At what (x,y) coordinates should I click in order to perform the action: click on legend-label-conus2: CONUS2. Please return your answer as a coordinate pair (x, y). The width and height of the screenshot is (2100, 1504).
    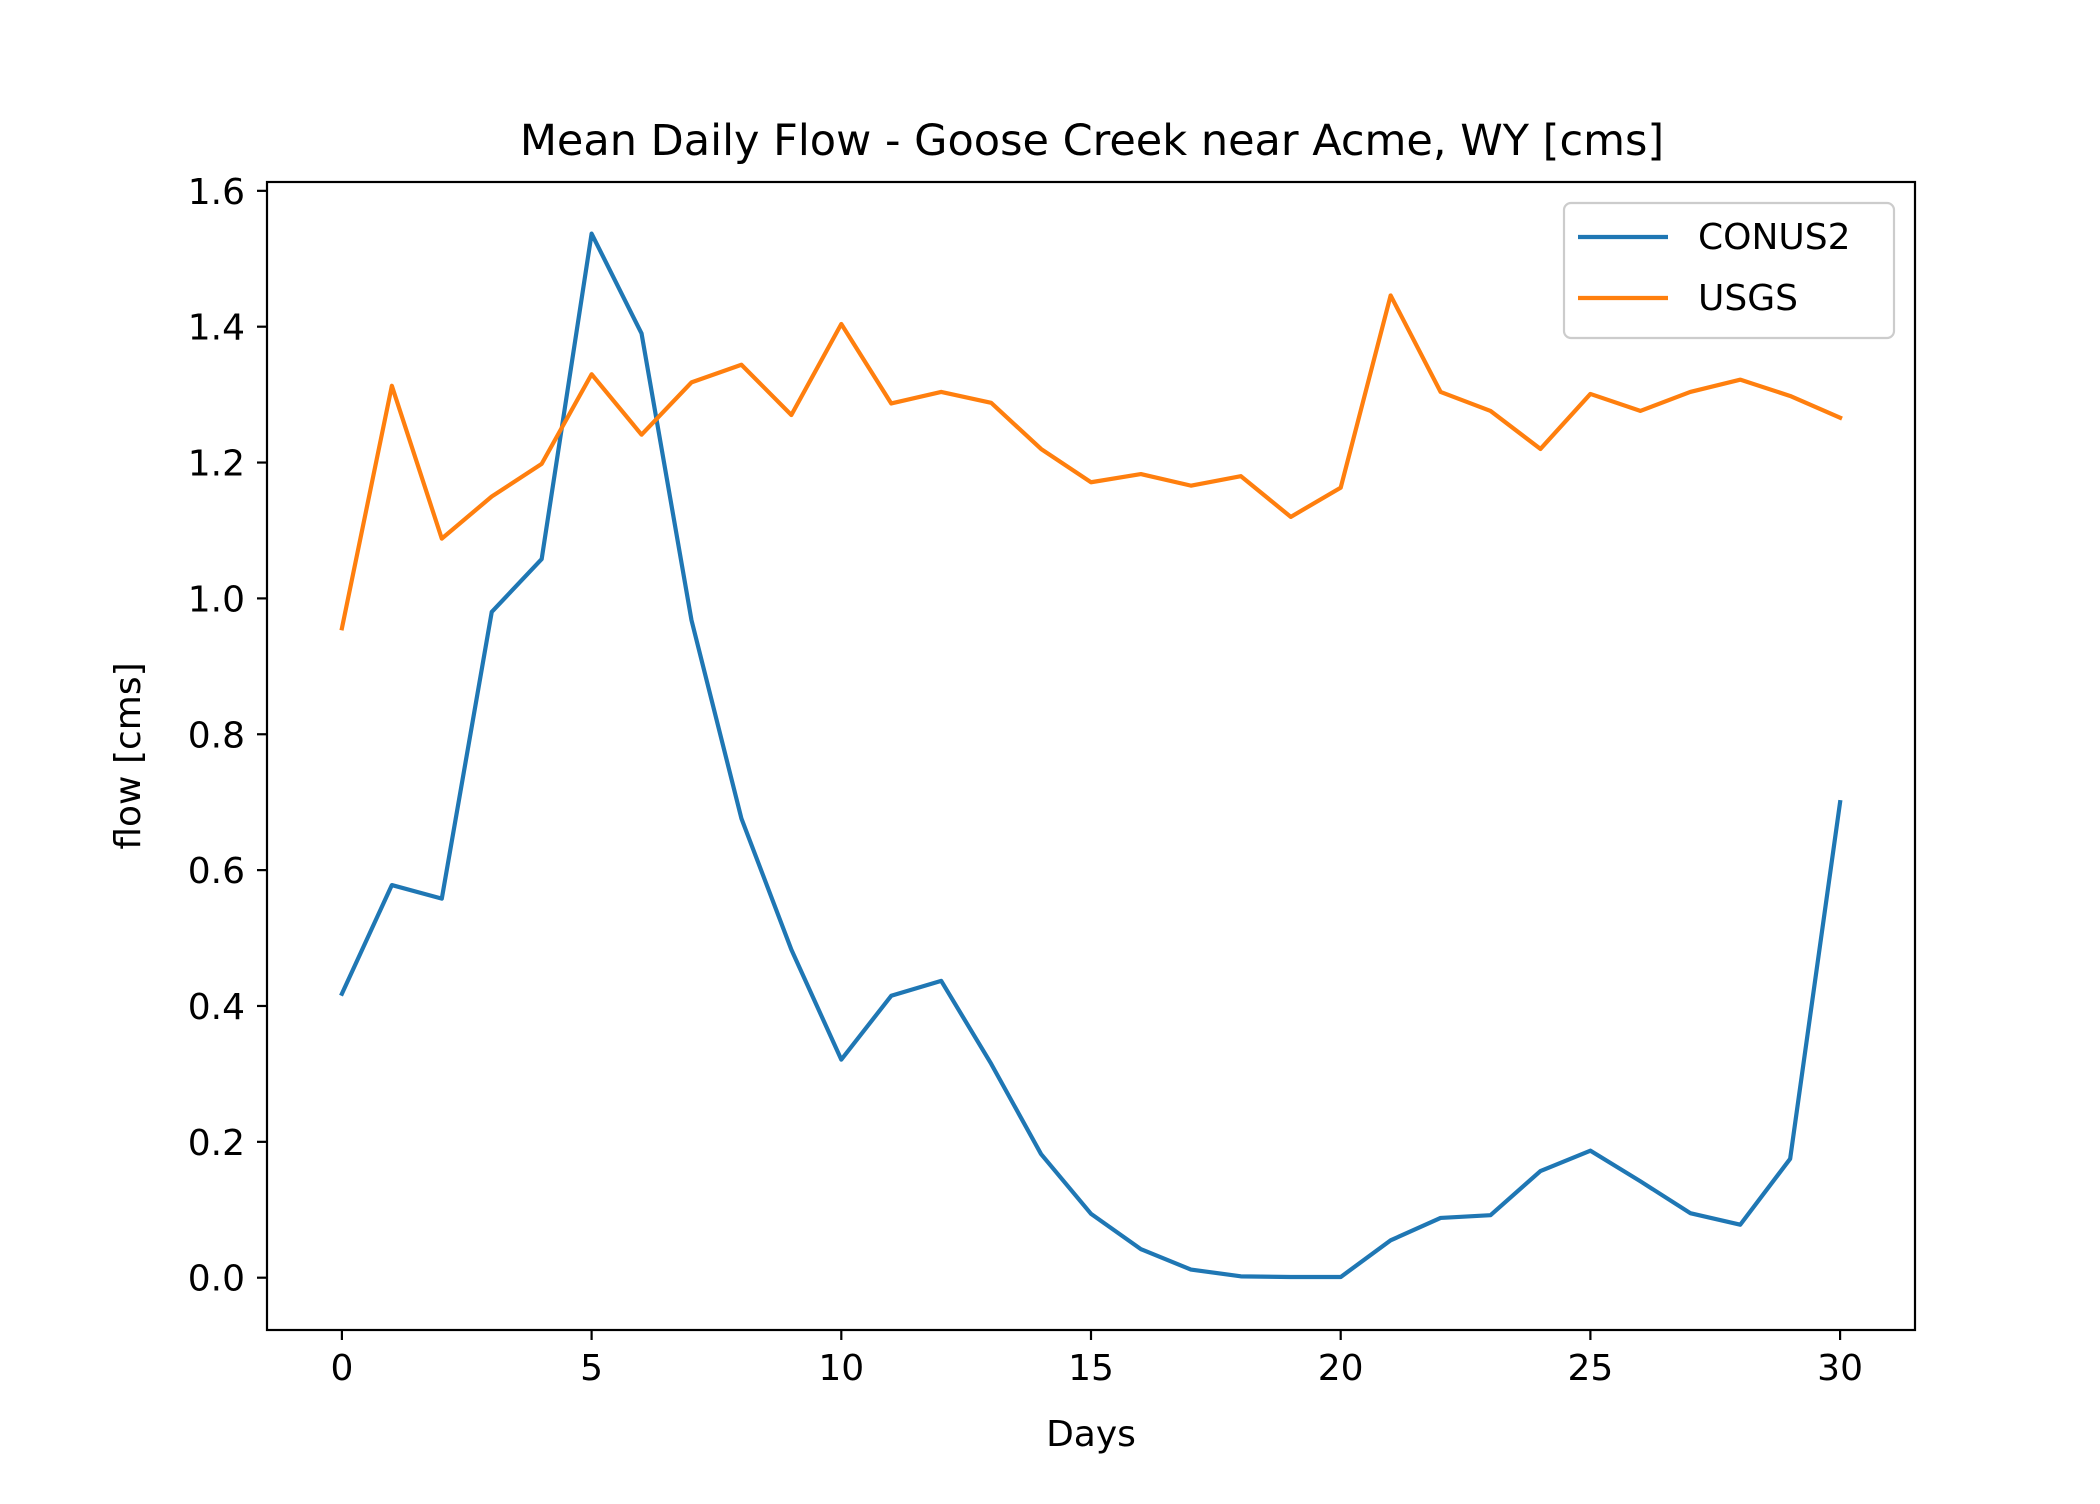
    Looking at the image, I should click on (1774, 237).